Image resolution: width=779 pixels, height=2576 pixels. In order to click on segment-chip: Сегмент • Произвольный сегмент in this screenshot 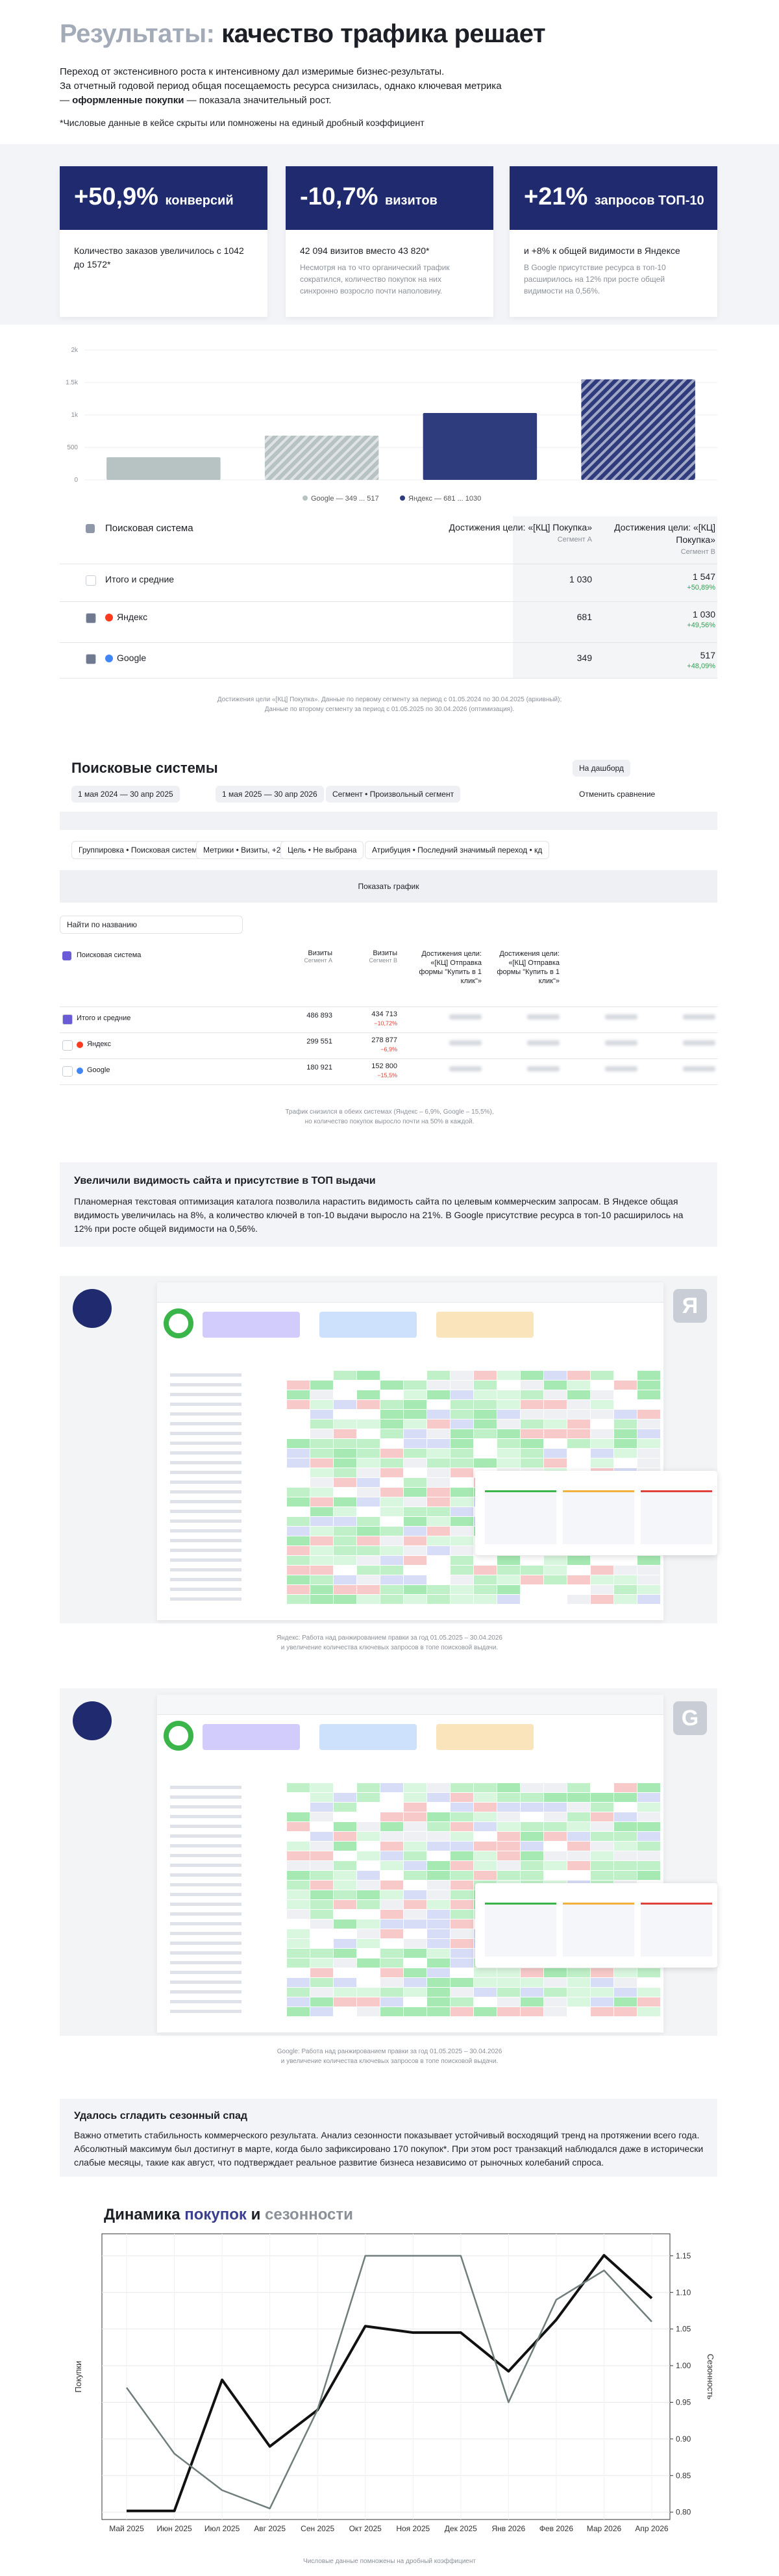, I will do `click(393, 794)`.